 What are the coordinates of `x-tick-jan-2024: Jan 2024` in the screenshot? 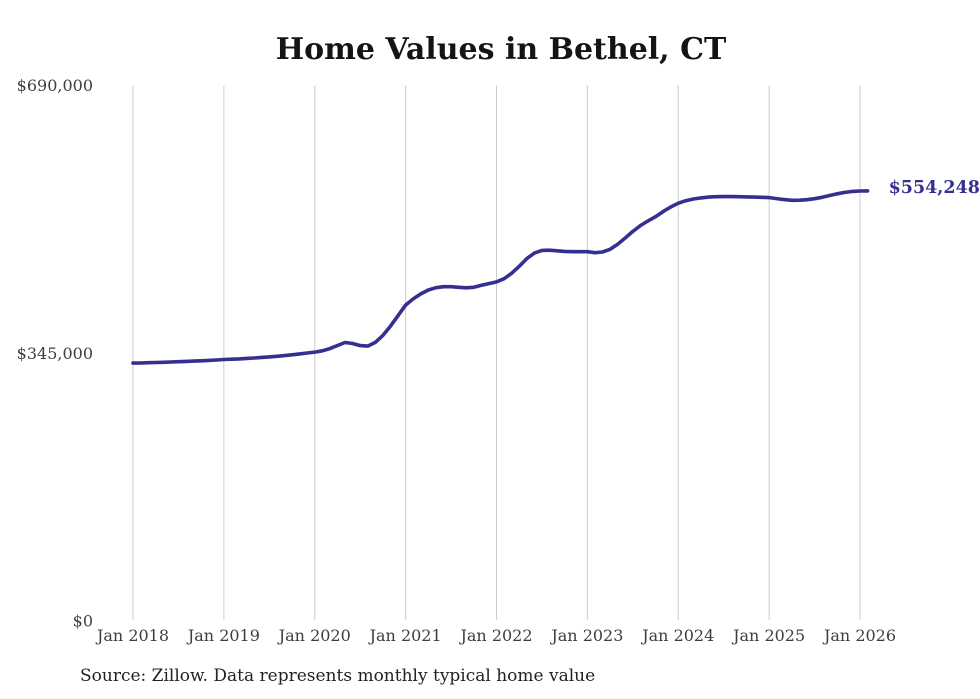 It's located at (677, 635).